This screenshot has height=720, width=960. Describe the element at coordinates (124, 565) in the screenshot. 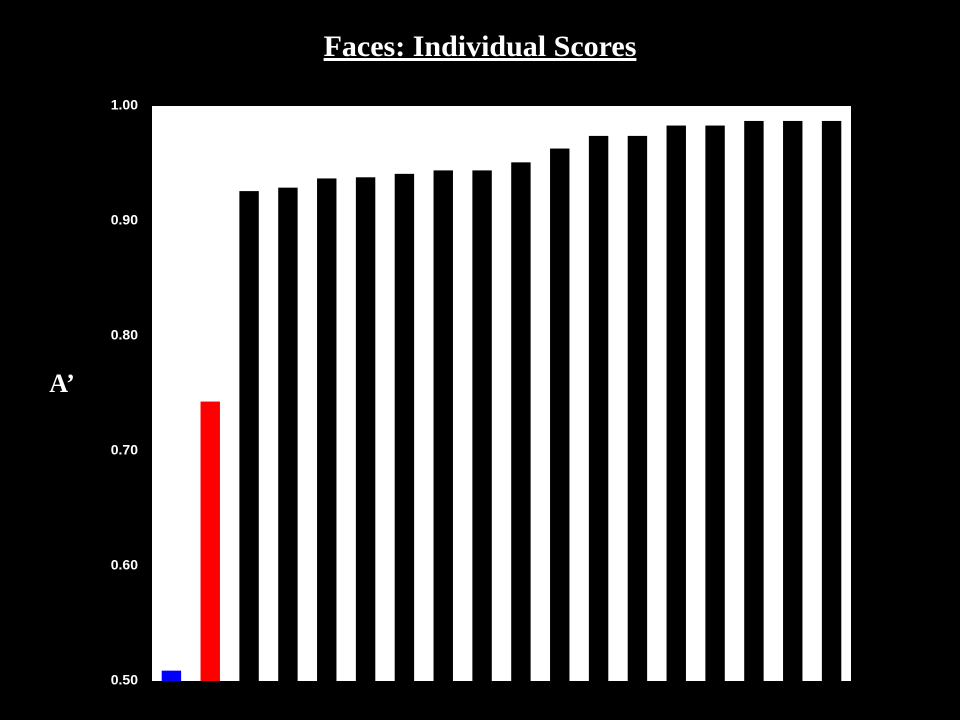

I see `y-tick-label: 0.60` at that location.